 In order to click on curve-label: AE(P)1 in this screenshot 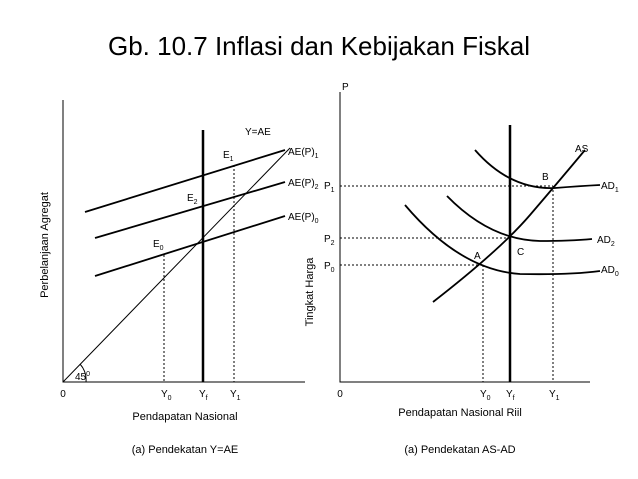, I will do `click(303, 153)`.